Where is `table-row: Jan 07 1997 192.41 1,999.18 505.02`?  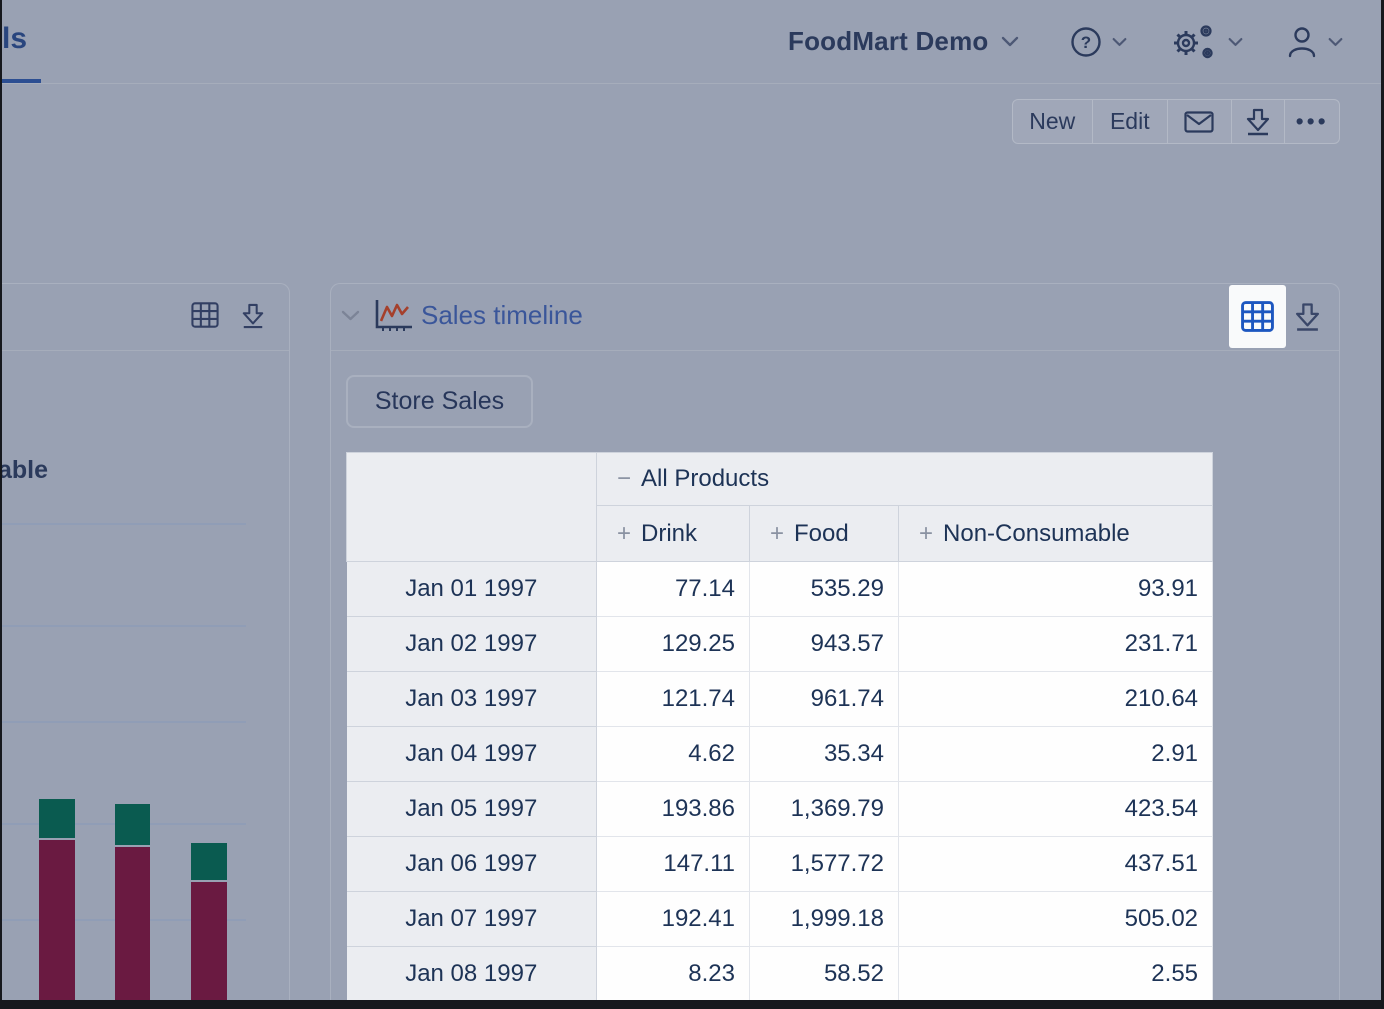
table-row: Jan 07 1997 192.41 1,999.18 505.02 is located at coordinates (780, 919).